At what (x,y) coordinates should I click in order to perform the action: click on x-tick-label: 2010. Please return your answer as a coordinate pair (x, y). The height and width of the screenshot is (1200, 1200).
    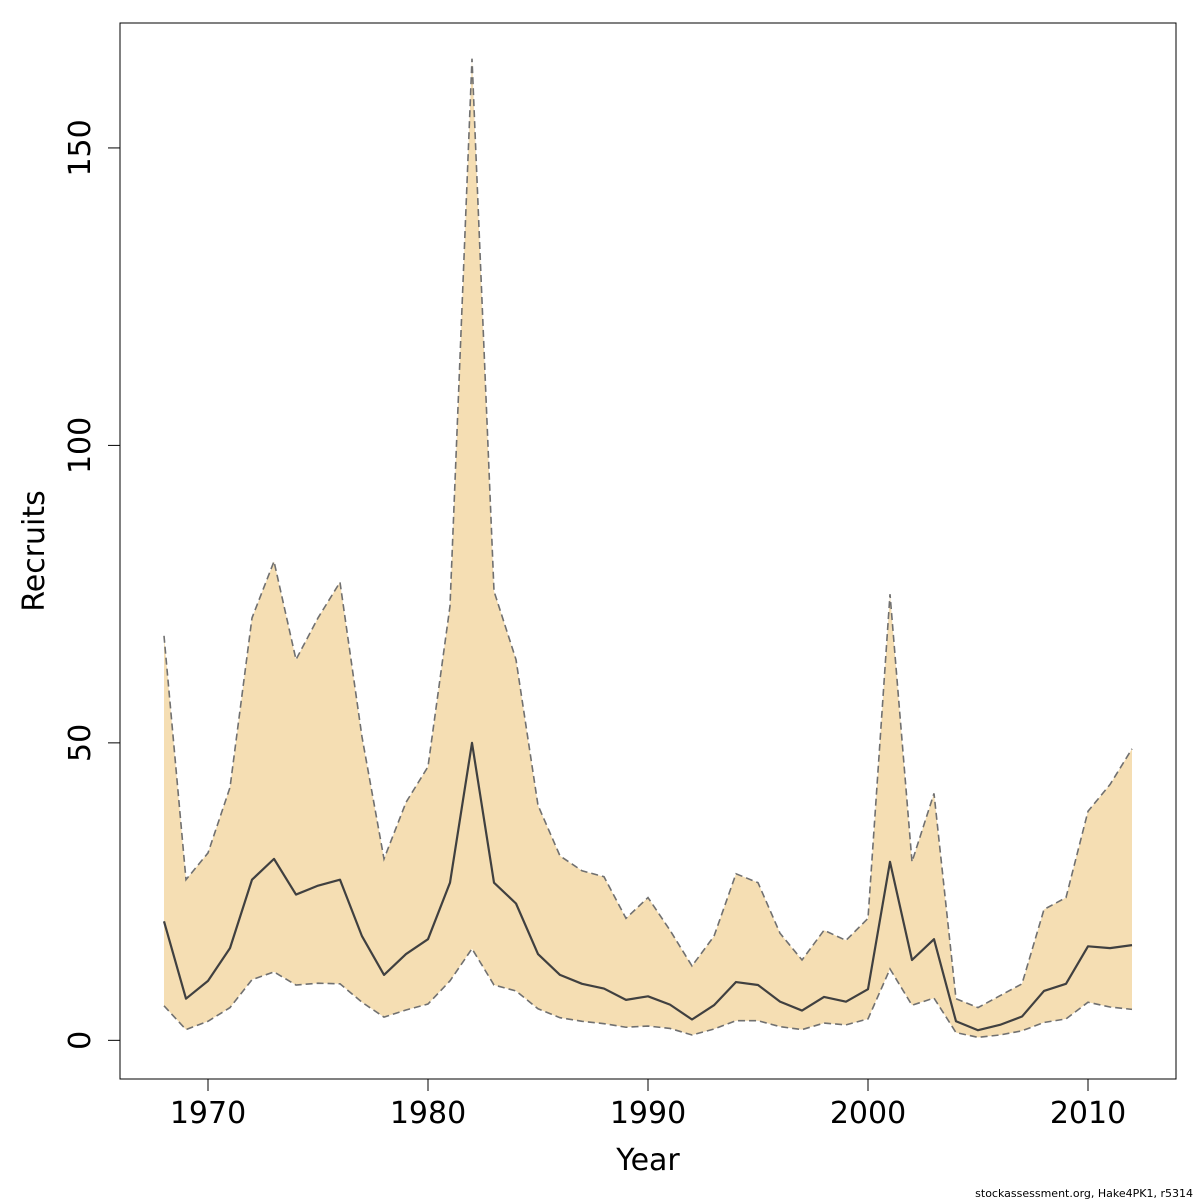
    Looking at the image, I should click on (1088, 1113).